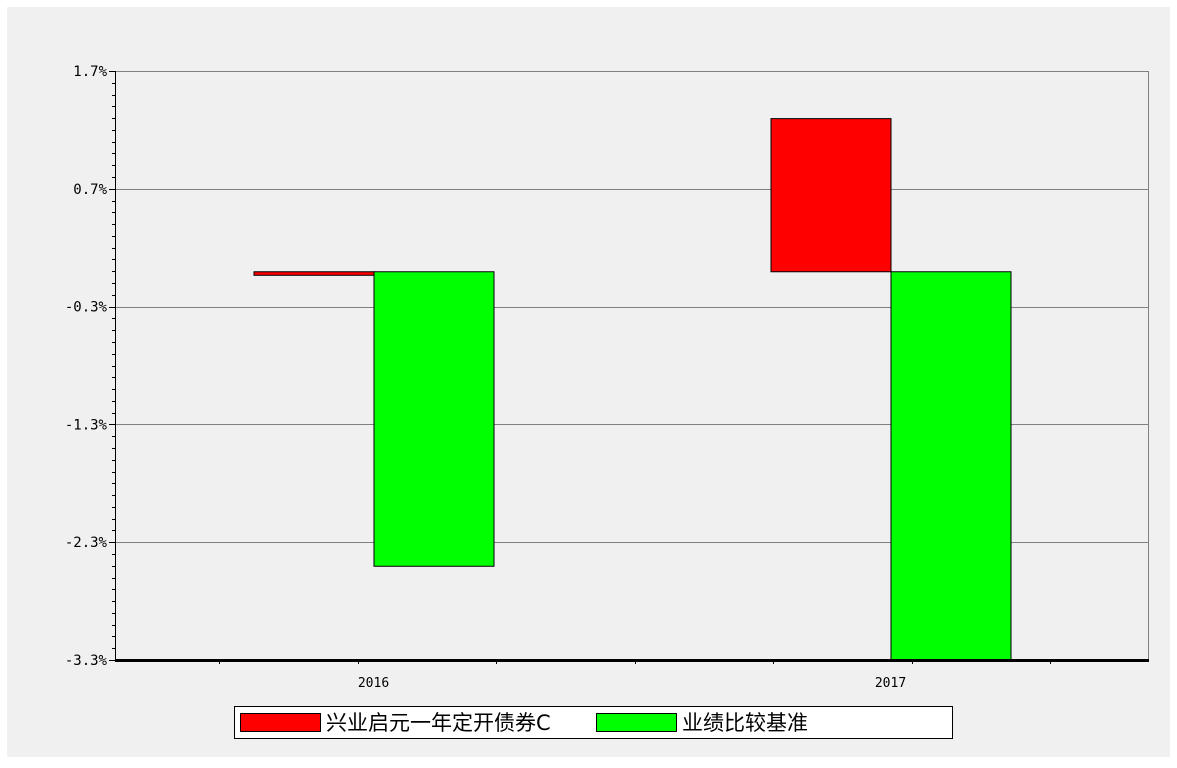 The width and height of the screenshot is (1177, 768). I want to click on x-tick-label: 2017, so click(890, 683).